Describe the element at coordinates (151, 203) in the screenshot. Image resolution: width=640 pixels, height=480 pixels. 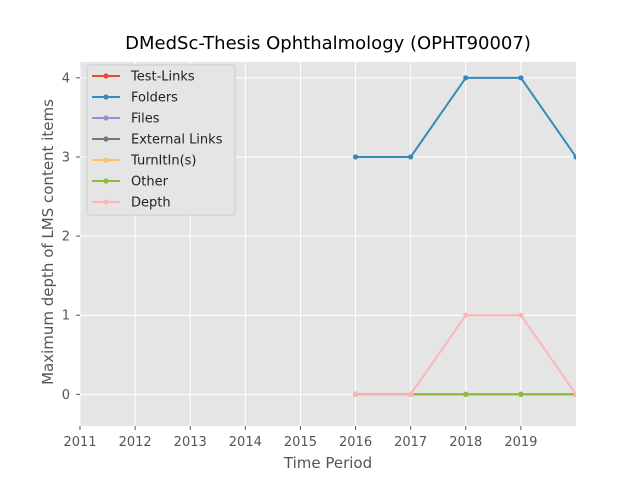
I see `legend-label-depth: Depth` at that location.